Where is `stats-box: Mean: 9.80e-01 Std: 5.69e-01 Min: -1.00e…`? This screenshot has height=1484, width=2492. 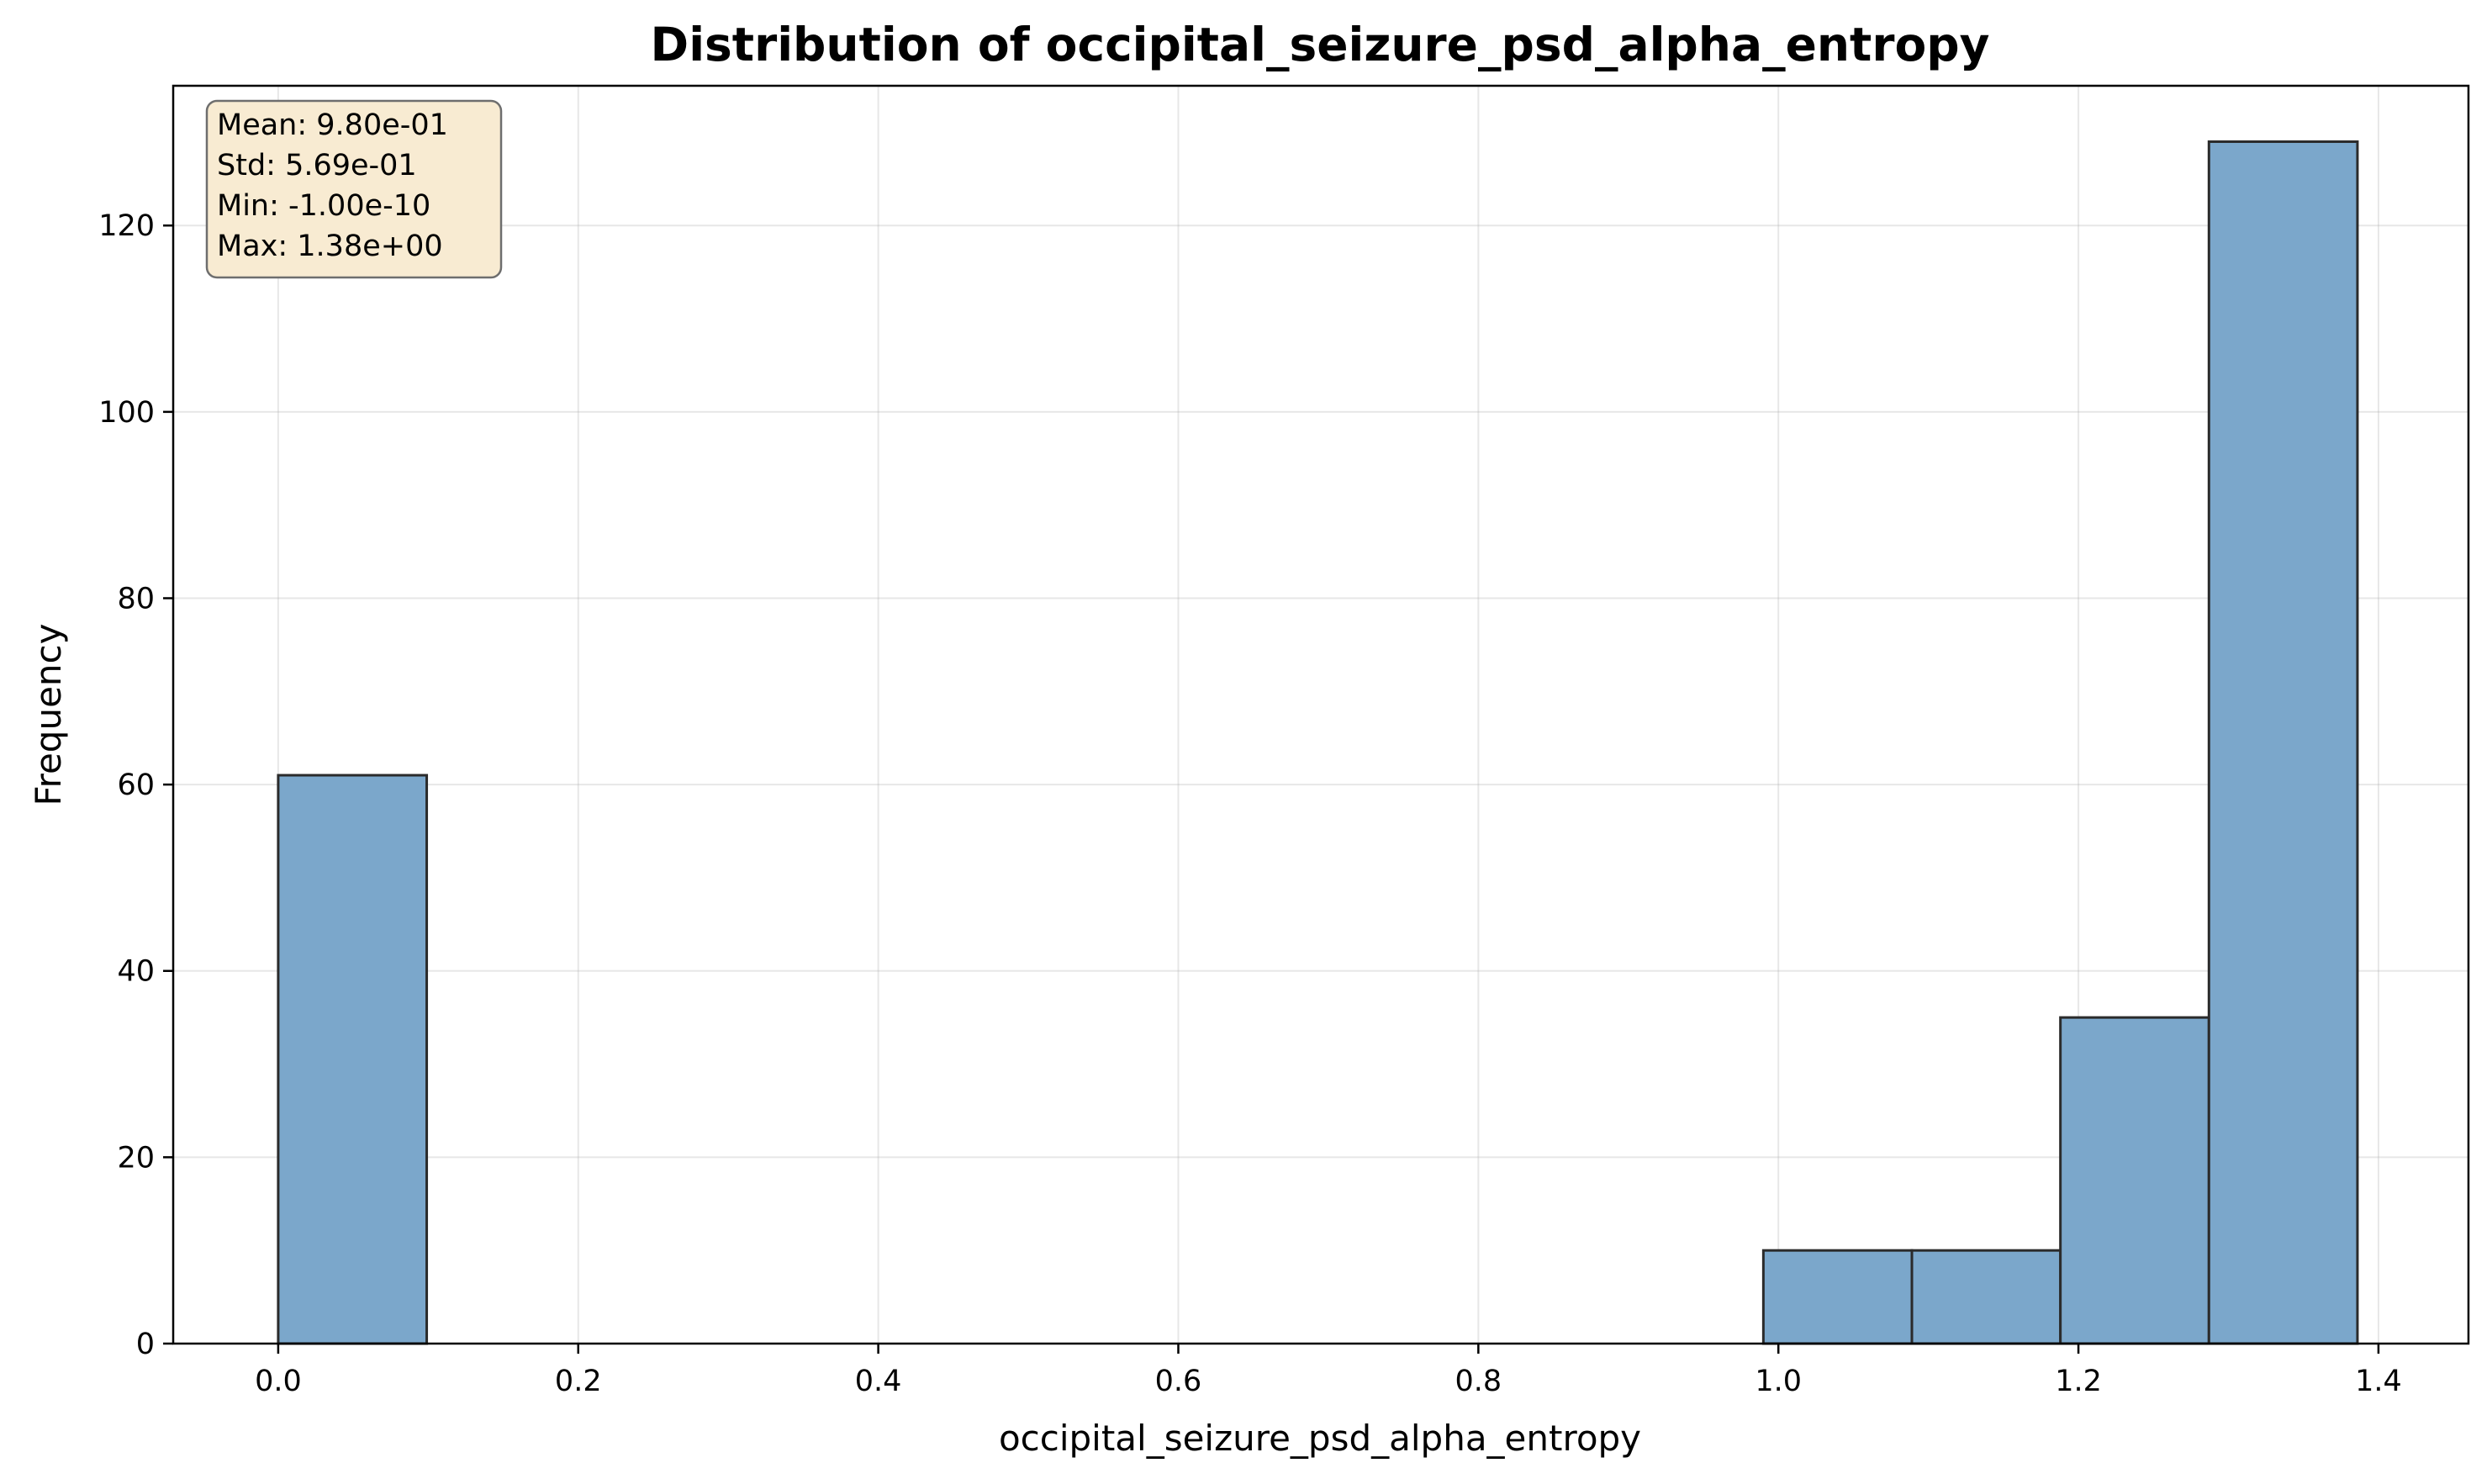
stats-box: Mean: 9.80e-01 Std: 5.69e-01 Min: -1.00e… is located at coordinates (354, 189).